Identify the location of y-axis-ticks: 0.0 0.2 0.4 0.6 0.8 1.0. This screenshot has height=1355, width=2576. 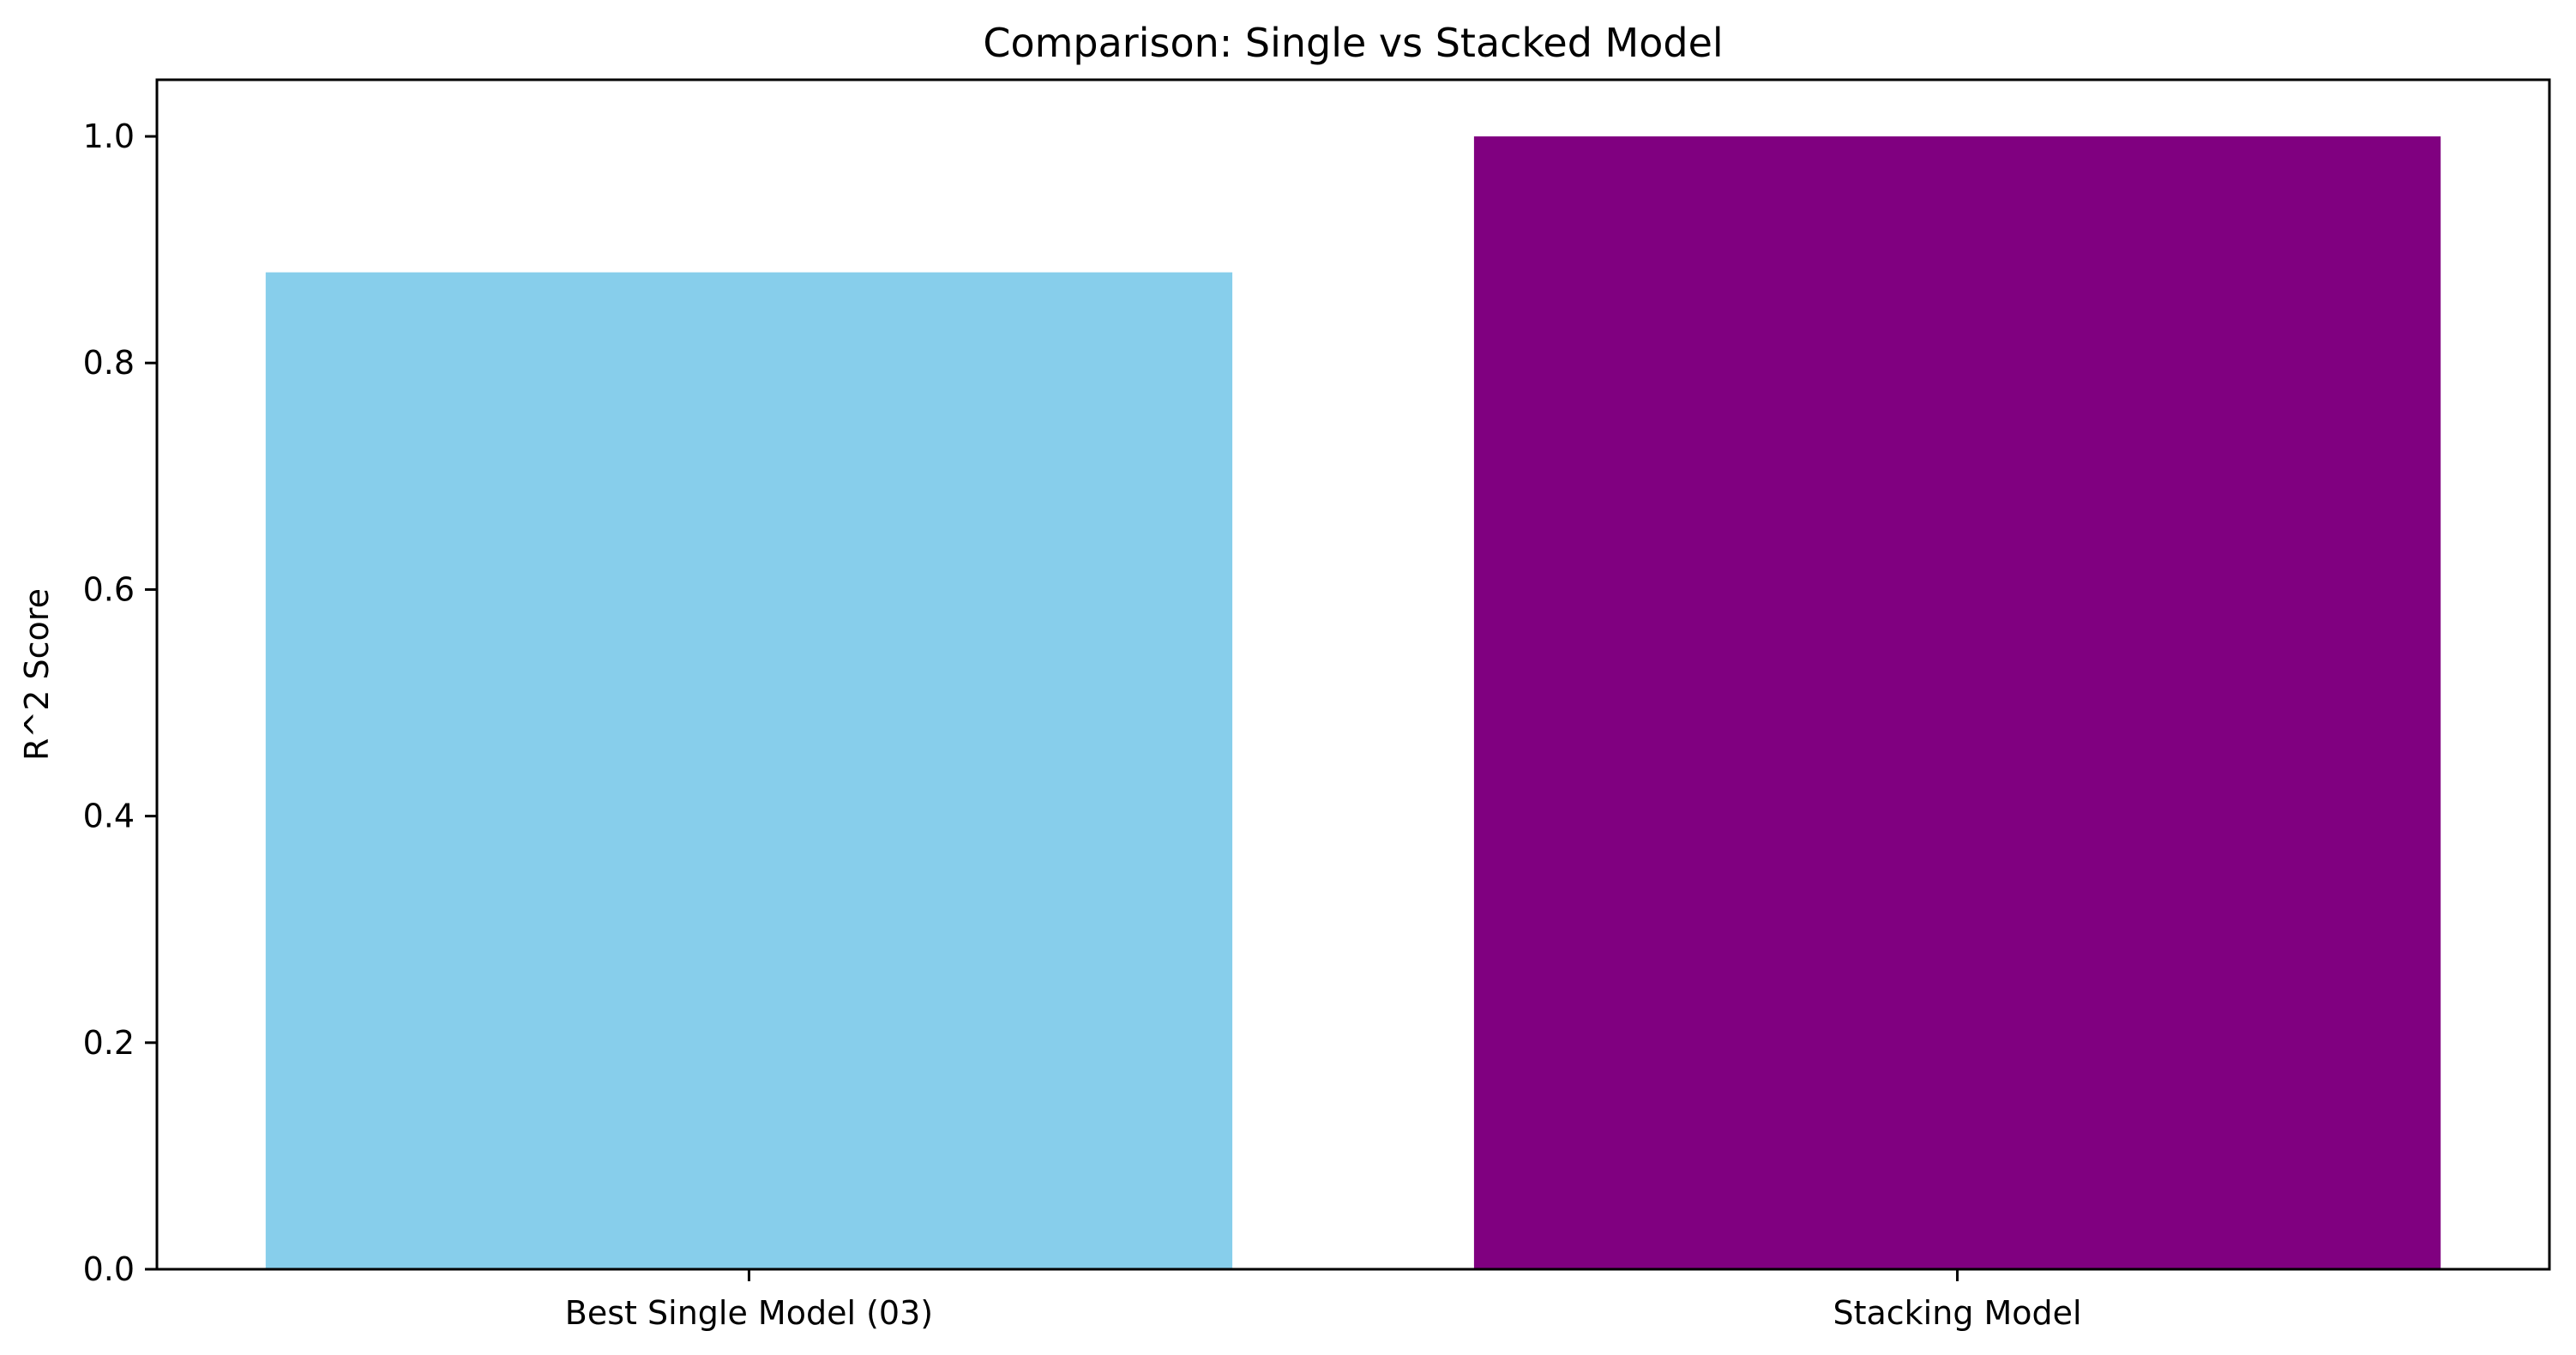
(120, 702).